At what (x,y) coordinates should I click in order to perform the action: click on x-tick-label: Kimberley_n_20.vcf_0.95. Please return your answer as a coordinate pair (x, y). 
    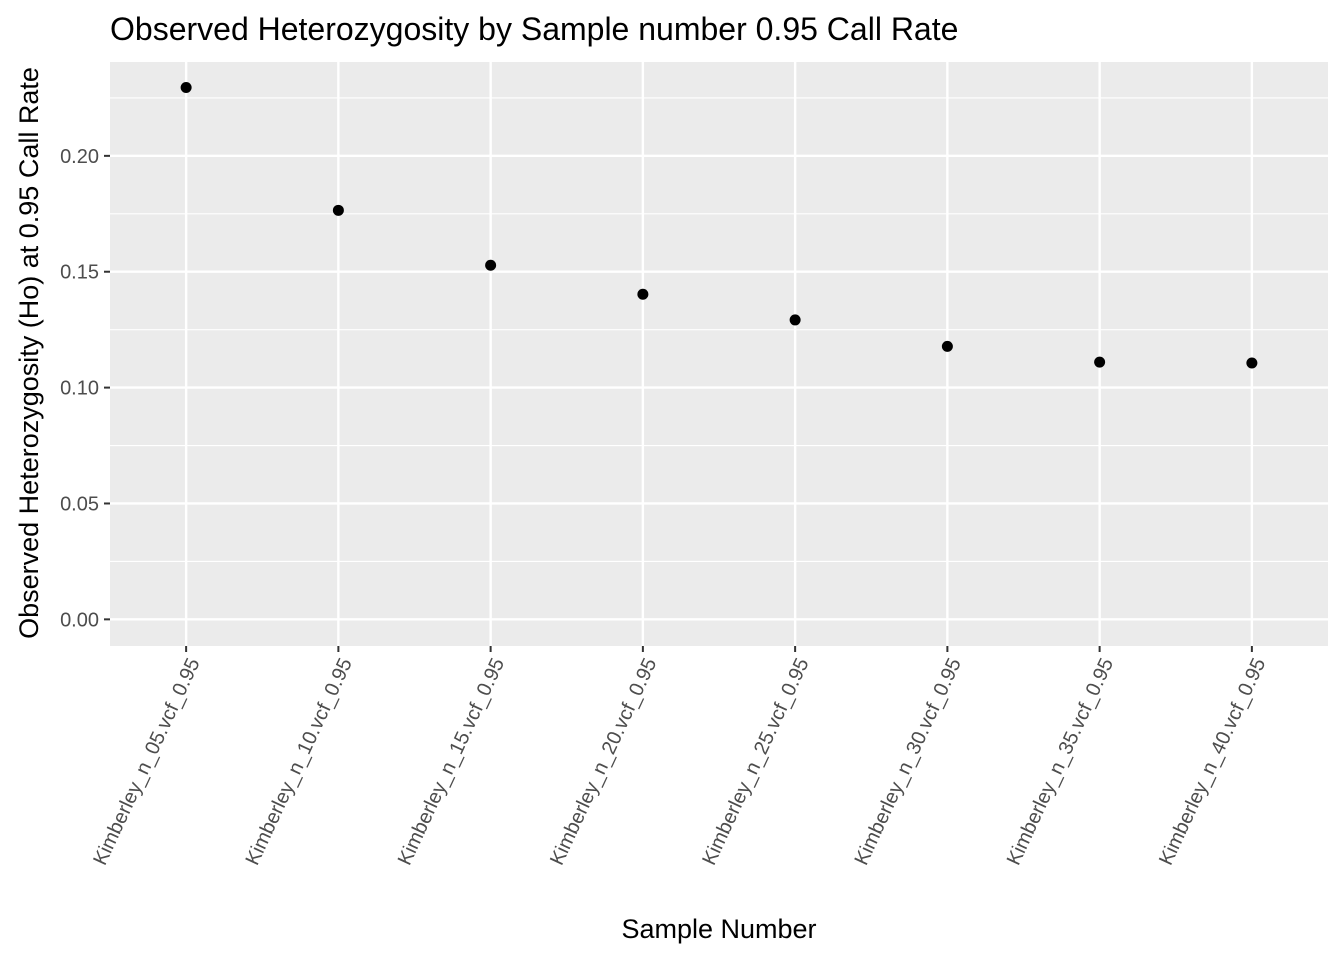
    Looking at the image, I should click on (603, 762).